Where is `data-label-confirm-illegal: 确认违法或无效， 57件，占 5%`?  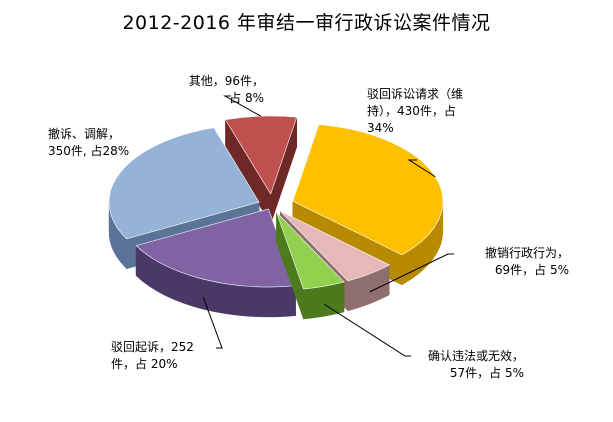
data-label-confirm-illegal: 确认违法或无效， 57件，占 5% is located at coordinates (475, 364).